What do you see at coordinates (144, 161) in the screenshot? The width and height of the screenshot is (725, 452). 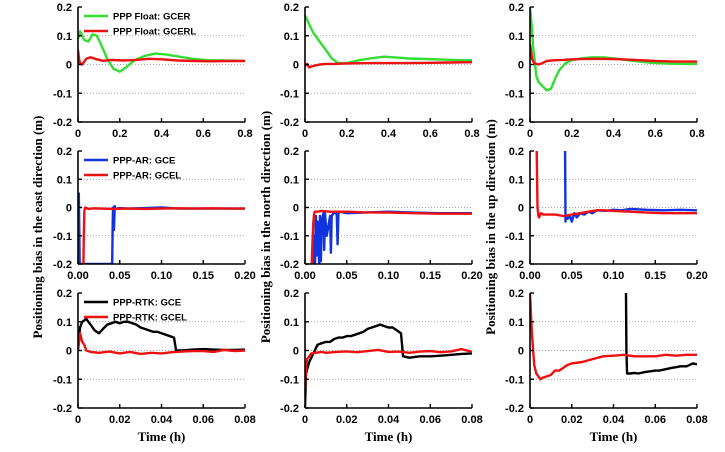 I see `legend-label: PPP-AR: GCE` at bounding box center [144, 161].